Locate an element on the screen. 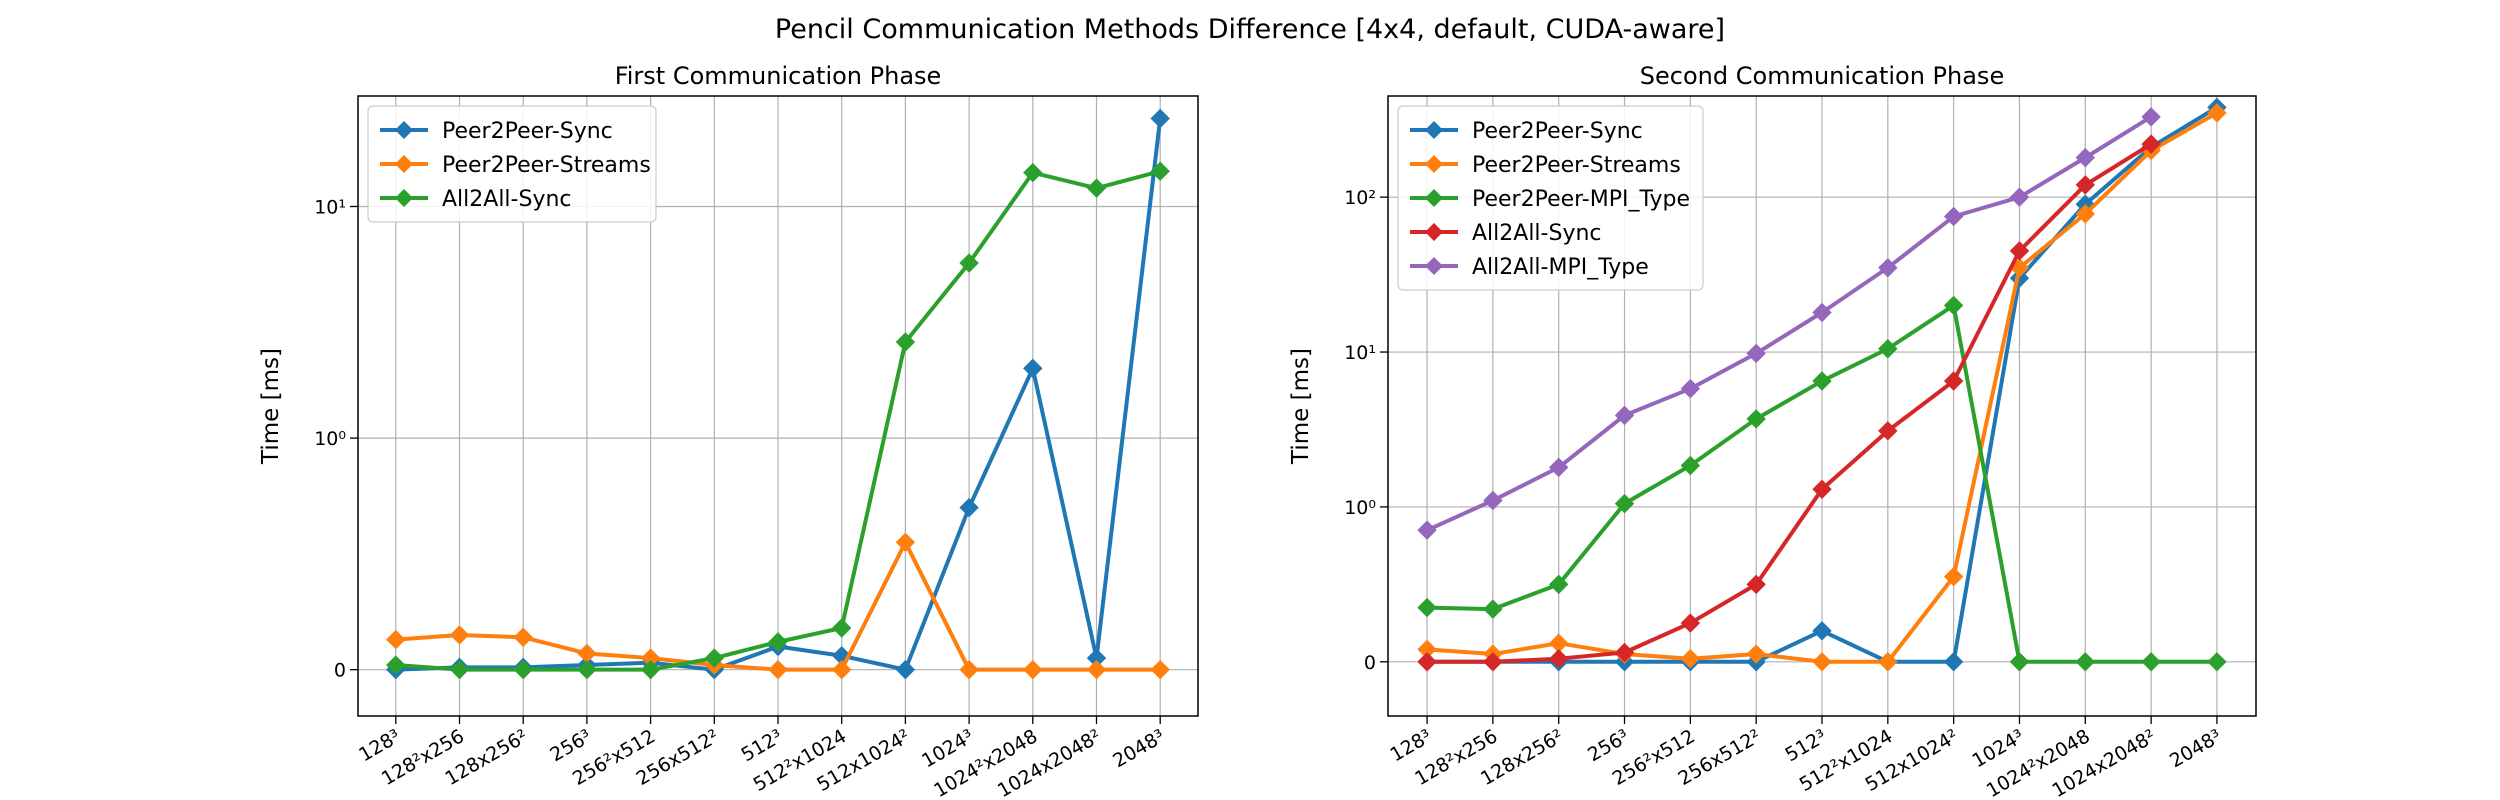 This screenshot has height=800, width=2500. legend-label-peer2peer-mpi-type: Peer2Peer-MPI_Type is located at coordinates (1581, 199).